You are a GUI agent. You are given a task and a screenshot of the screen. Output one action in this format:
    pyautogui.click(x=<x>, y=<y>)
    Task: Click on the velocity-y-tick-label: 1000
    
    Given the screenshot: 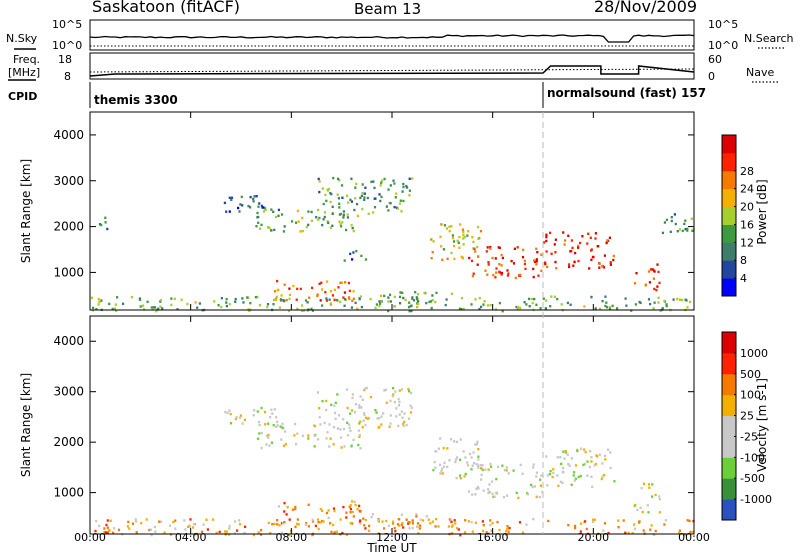 What is the action you would take?
    pyautogui.click(x=68, y=493)
    